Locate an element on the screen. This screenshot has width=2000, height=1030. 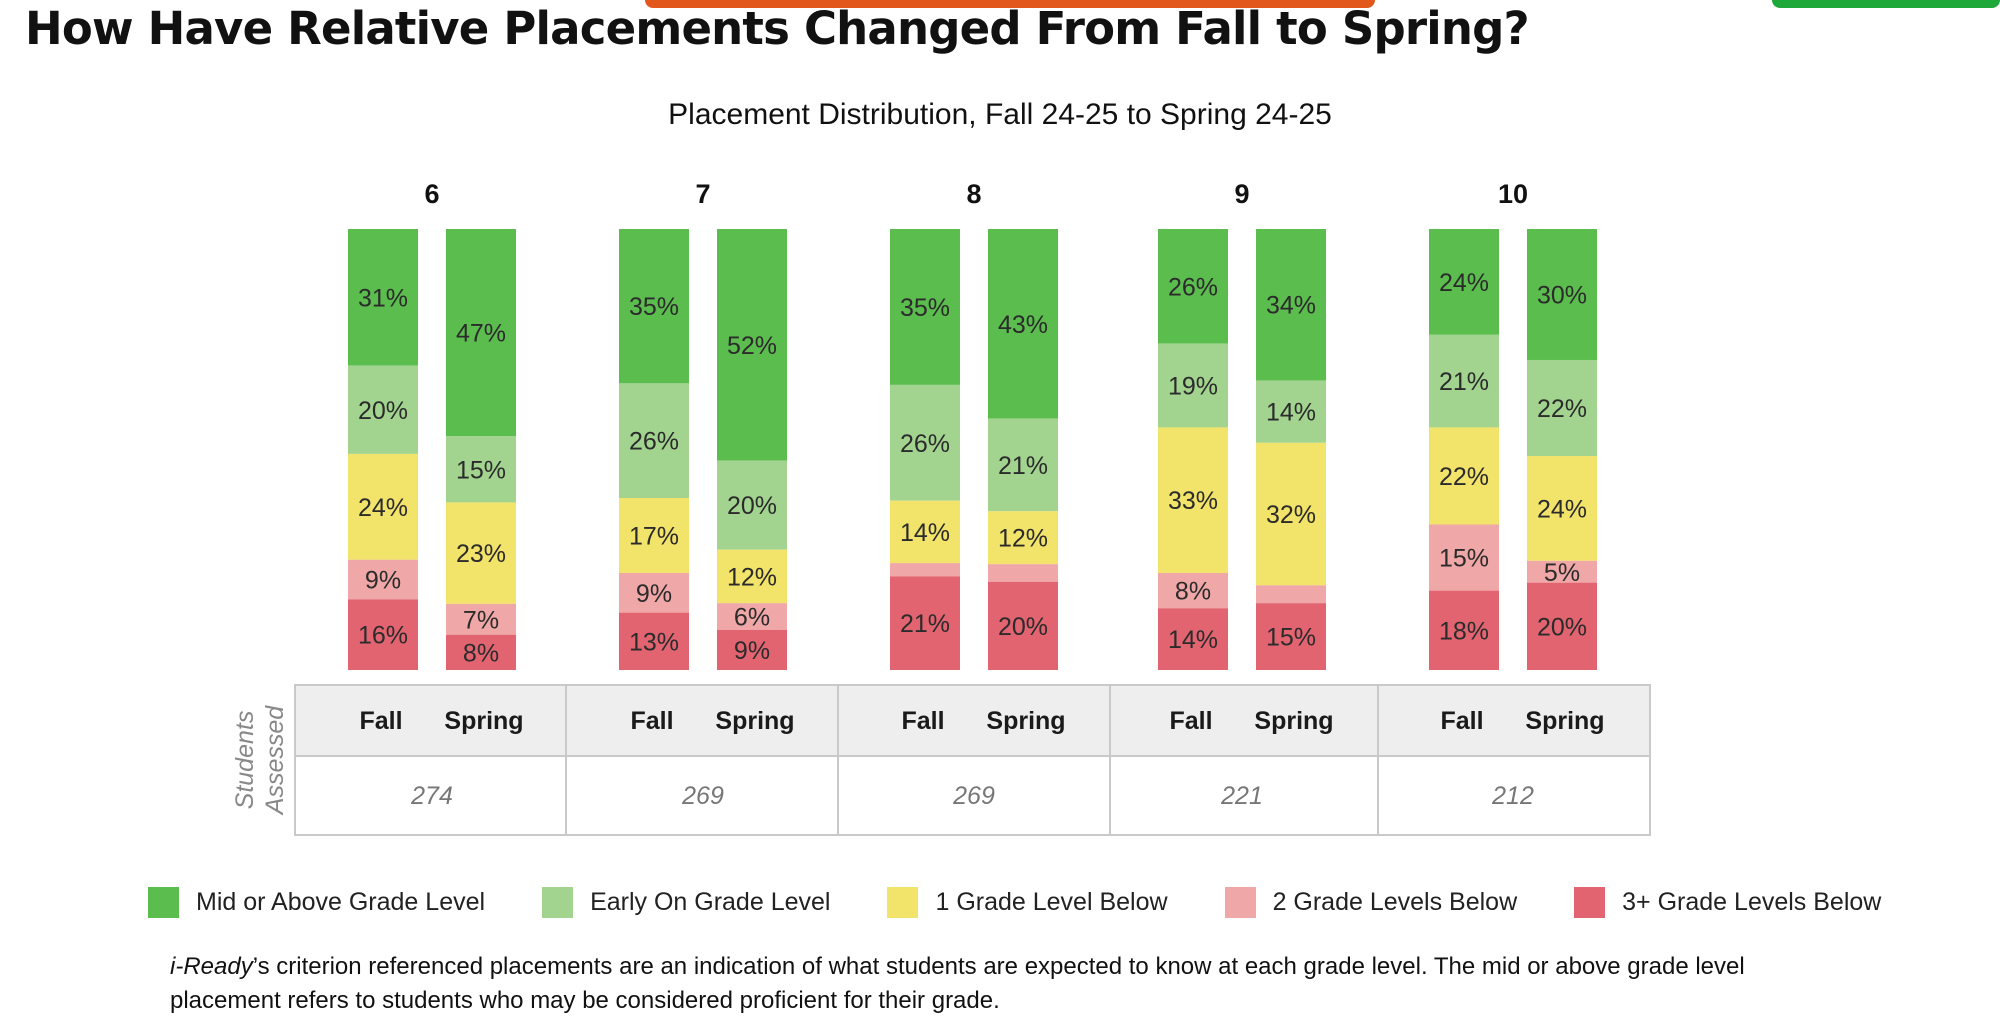
footnote-brand: i-Ready is located at coordinates (211, 966).